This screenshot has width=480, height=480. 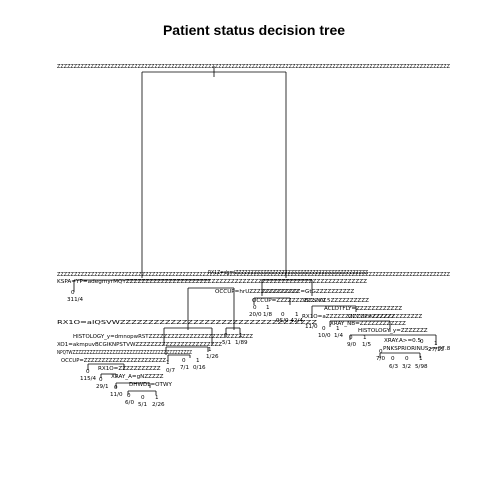 What do you see at coordinates (421, 367) in the screenshot?
I see `leaf-598: 5/98` at bounding box center [421, 367].